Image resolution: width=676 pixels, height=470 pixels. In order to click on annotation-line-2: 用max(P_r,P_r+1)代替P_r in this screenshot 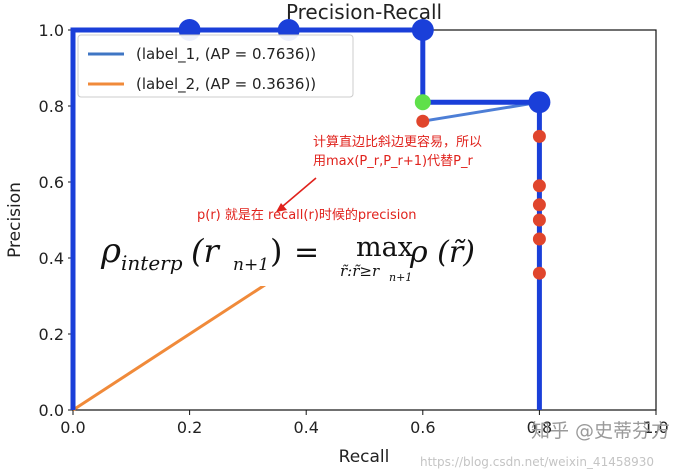, I will do `click(393, 161)`.